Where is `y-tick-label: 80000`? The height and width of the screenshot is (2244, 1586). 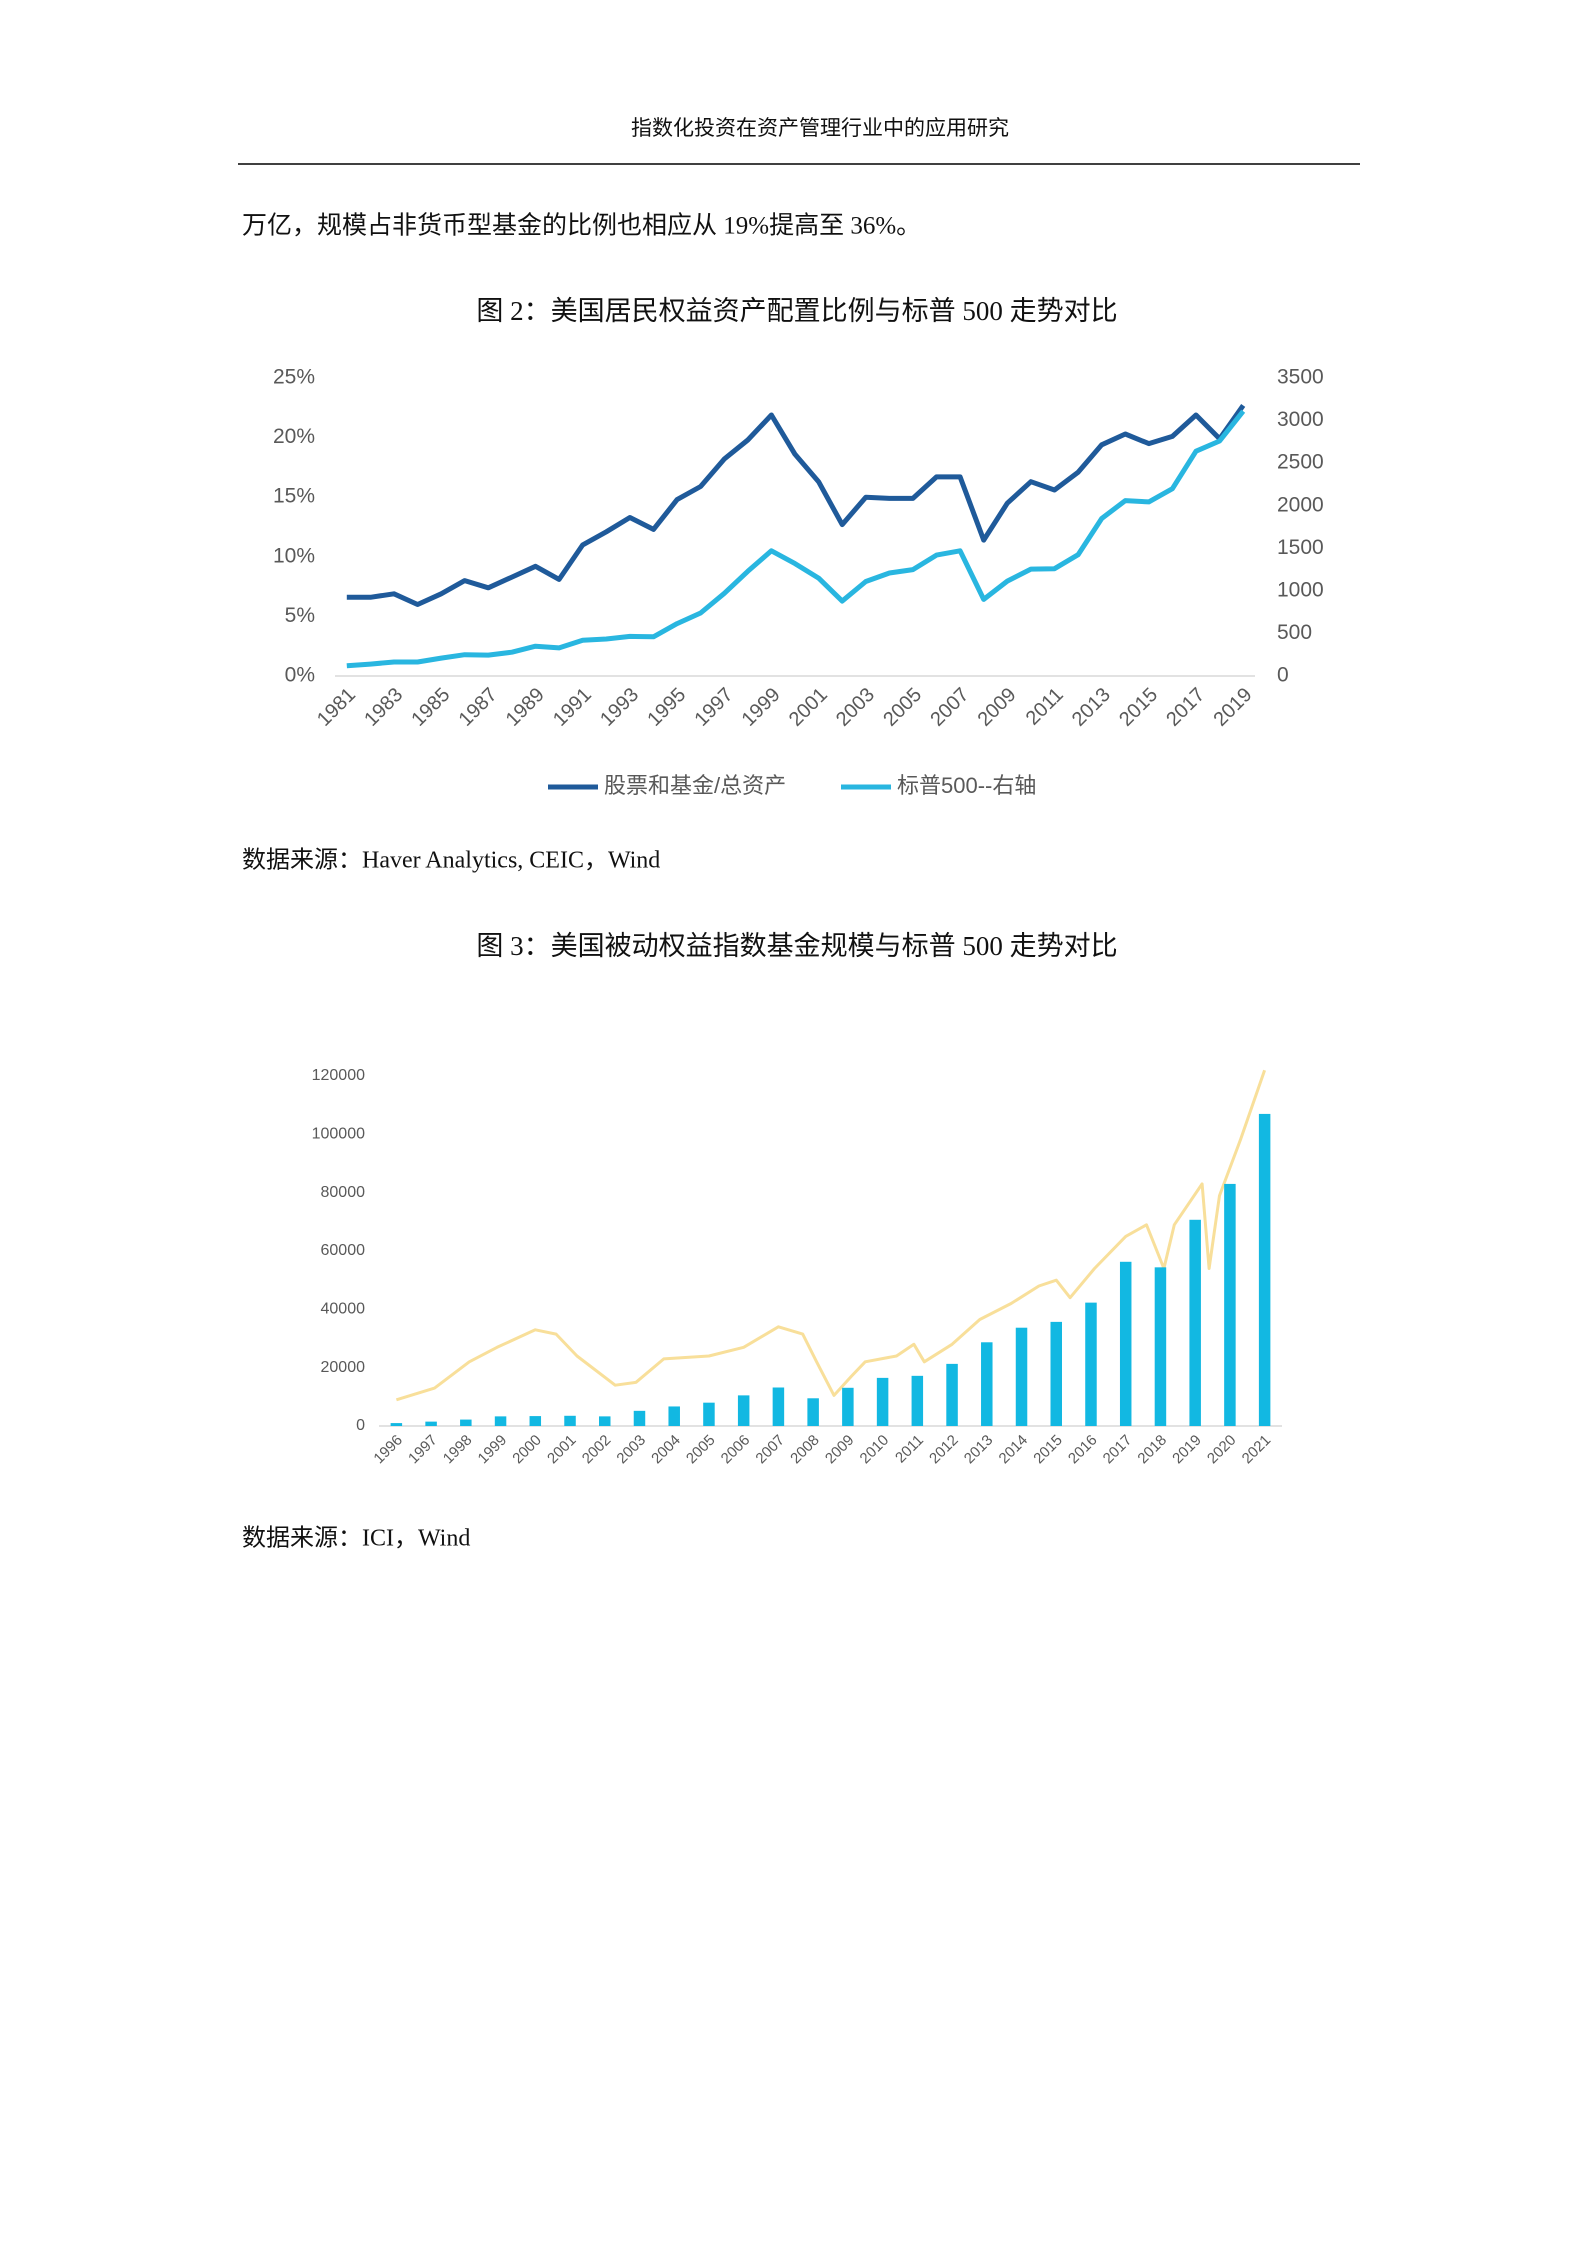
y-tick-label: 80000 is located at coordinates (343, 1192).